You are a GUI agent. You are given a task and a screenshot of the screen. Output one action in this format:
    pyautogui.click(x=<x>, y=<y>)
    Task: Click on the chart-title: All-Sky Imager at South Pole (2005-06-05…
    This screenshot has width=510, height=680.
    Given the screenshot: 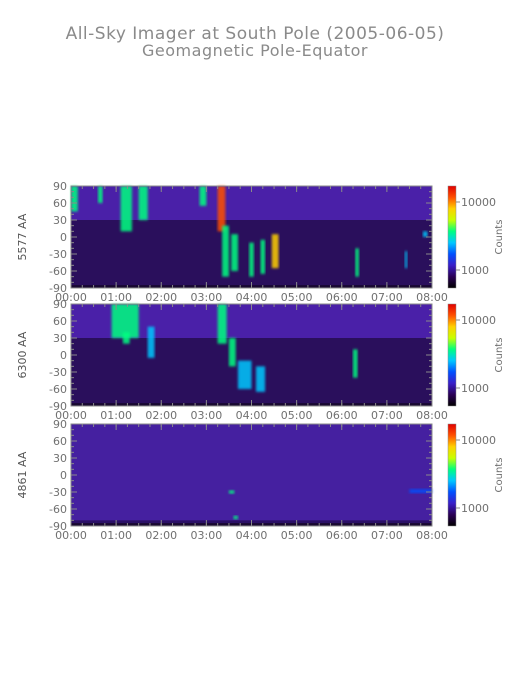 What is the action you would take?
    pyautogui.click(x=255, y=34)
    